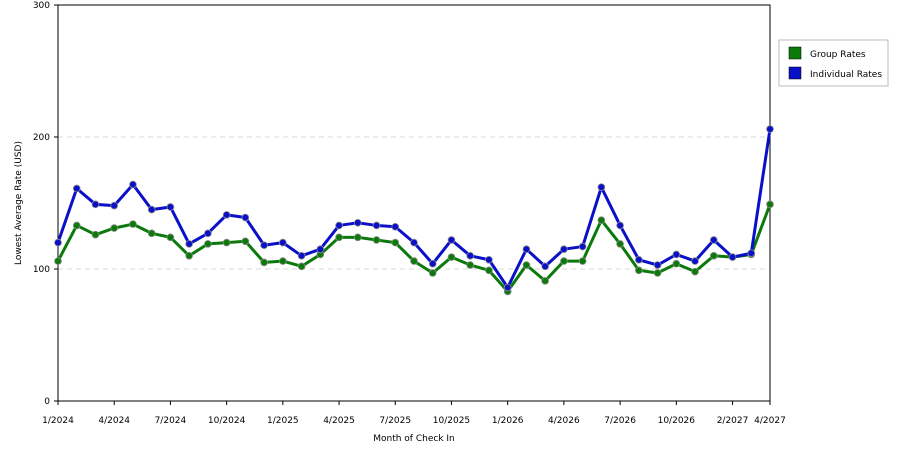 This screenshot has width=900, height=450. I want to click on x-tick-label: 1/2026, so click(508, 421).